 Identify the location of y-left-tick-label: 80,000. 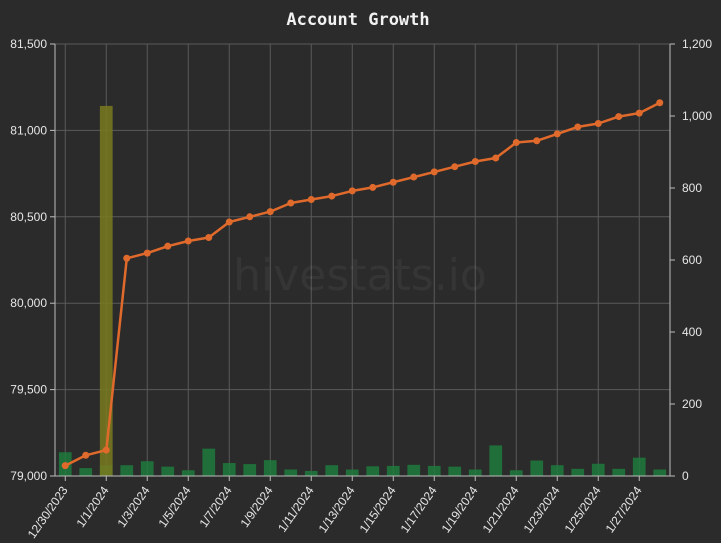
(28, 303).